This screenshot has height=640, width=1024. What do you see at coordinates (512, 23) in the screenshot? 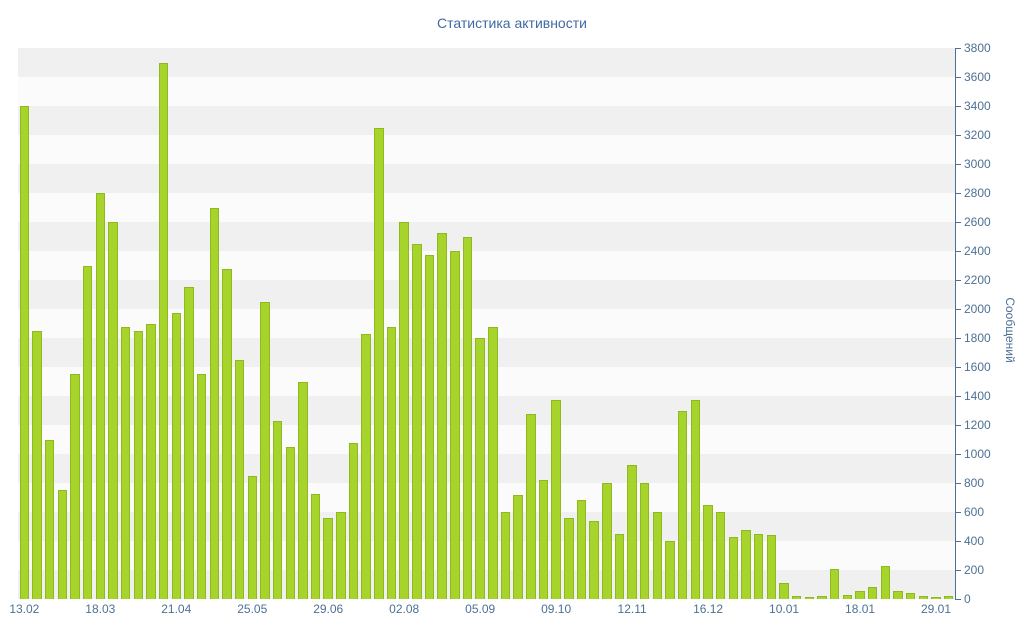
I see `chart-title: Статистика активности` at bounding box center [512, 23].